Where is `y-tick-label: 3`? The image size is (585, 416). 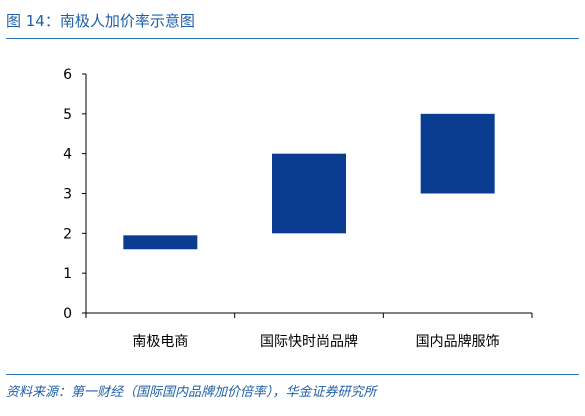 y-tick-label: 3 is located at coordinates (67, 195).